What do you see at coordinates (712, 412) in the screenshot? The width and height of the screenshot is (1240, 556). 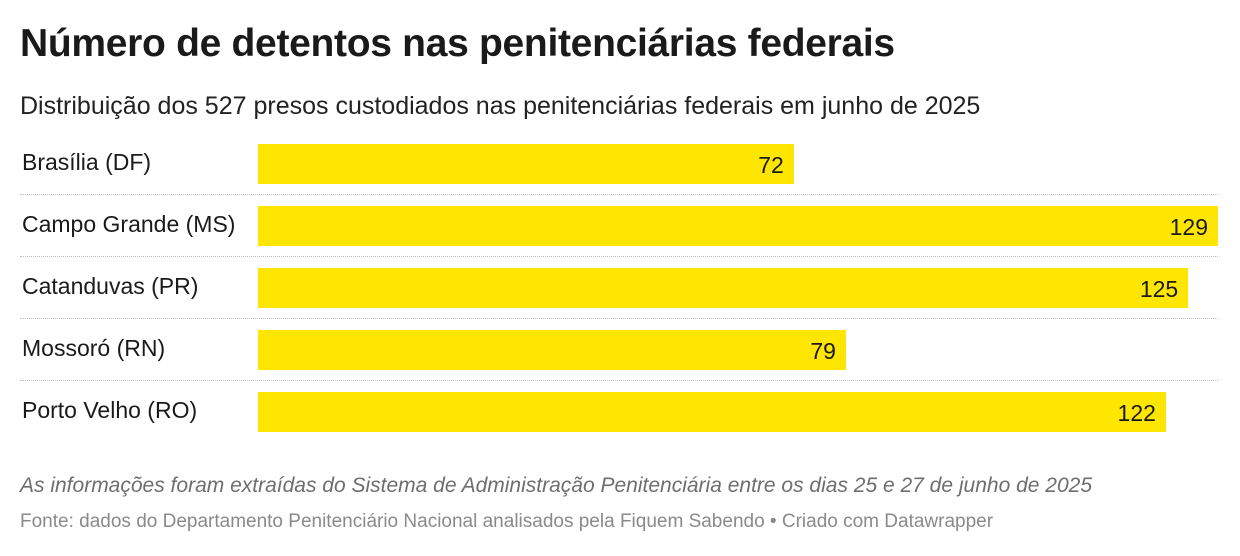 I see `bar: 122` at bounding box center [712, 412].